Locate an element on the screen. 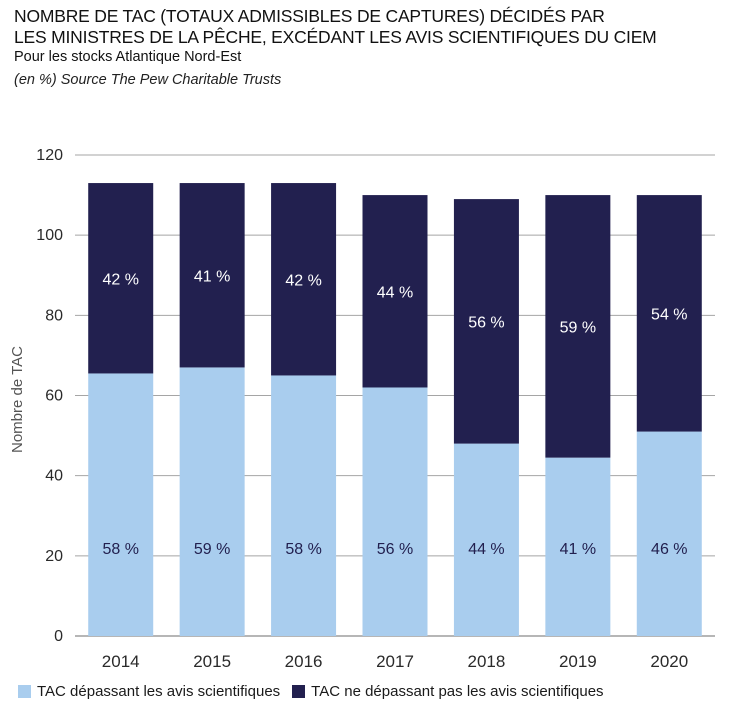 The height and width of the screenshot is (721, 735). bar-data-label: 46 % is located at coordinates (669, 549).